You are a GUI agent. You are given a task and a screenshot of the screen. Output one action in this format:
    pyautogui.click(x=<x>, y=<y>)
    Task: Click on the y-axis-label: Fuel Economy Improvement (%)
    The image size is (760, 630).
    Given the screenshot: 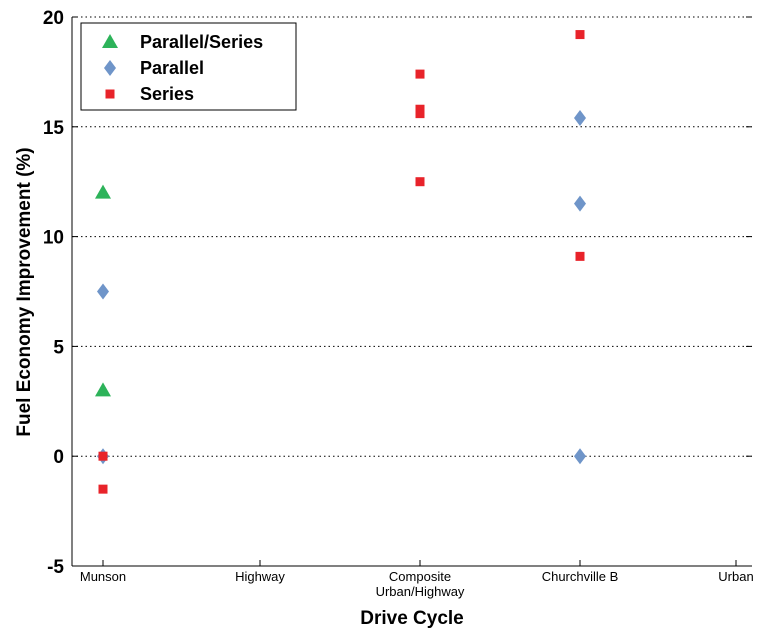 What is the action you would take?
    pyautogui.click(x=24, y=291)
    